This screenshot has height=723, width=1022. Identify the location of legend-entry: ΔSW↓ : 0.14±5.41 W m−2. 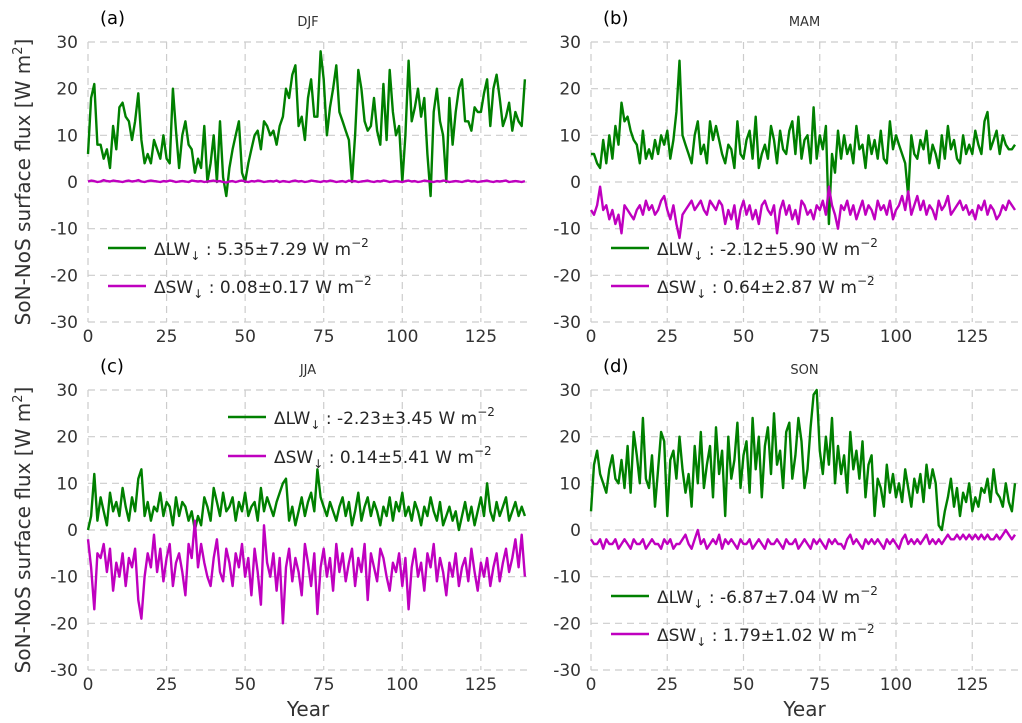
(383, 457).